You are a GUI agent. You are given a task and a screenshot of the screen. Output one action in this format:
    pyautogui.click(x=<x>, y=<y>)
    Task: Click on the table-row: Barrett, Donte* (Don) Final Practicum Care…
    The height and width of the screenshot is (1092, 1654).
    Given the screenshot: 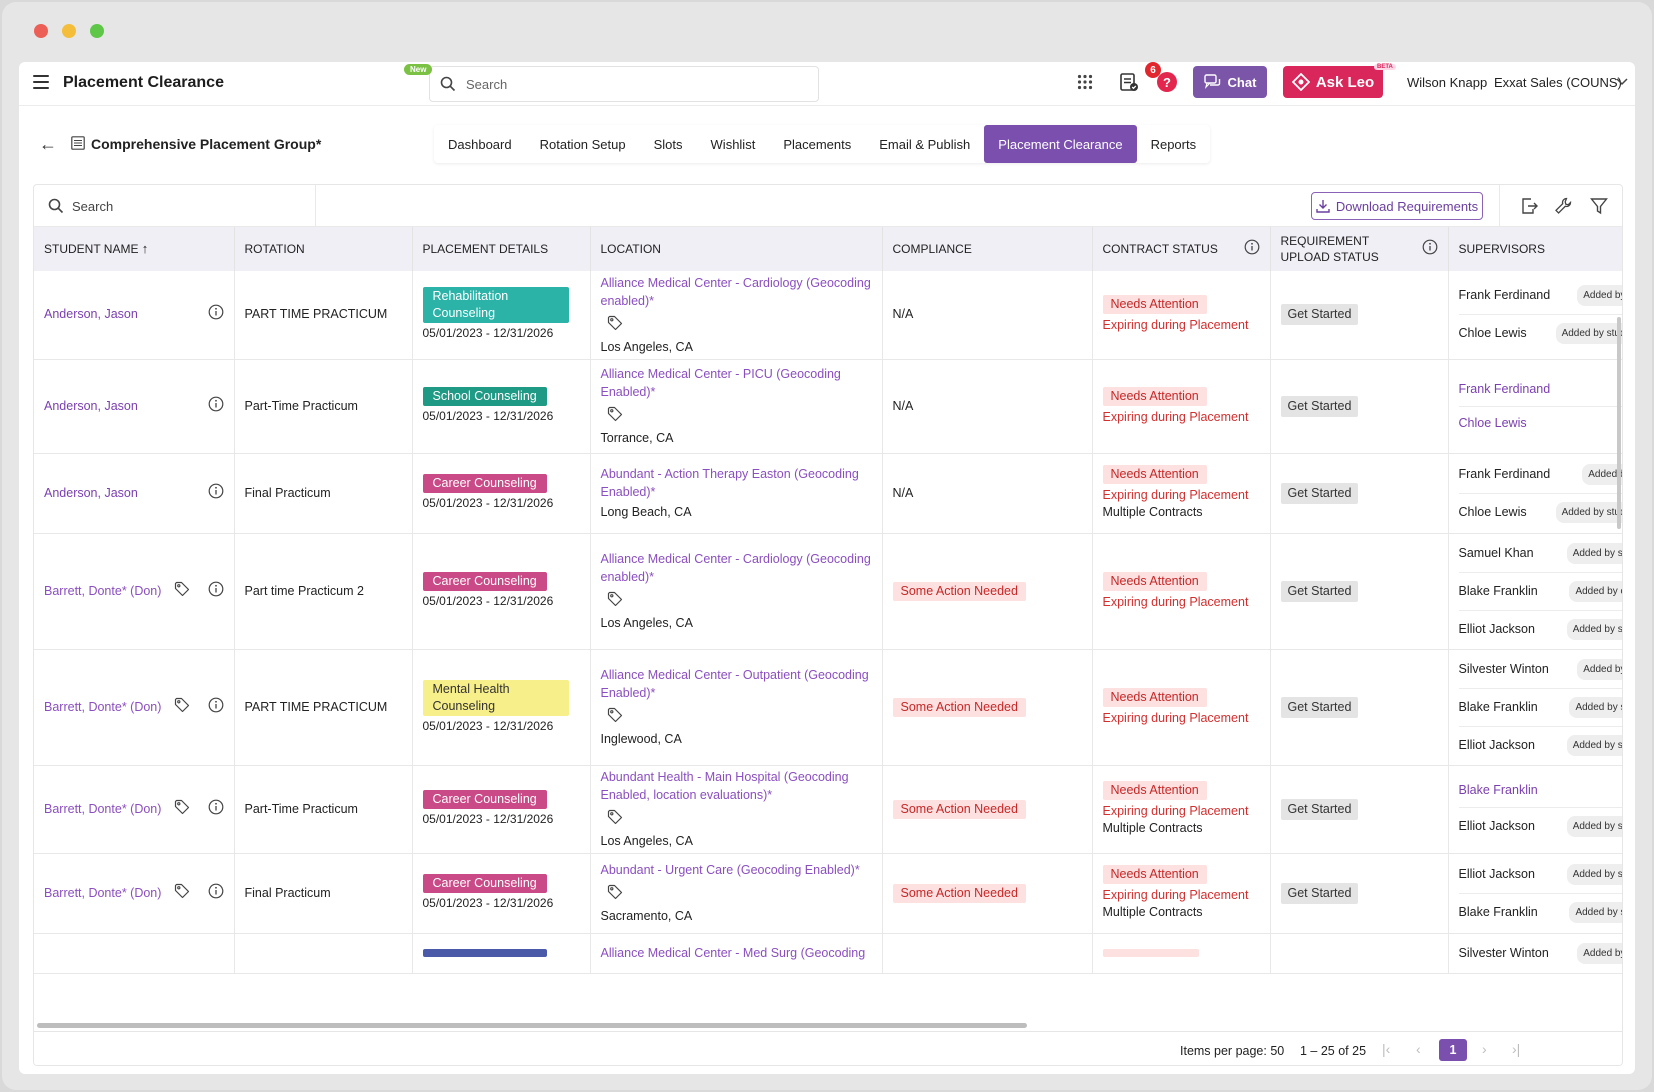 What is the action you would take?
    pyautogui.click(x=828, y=893)
    